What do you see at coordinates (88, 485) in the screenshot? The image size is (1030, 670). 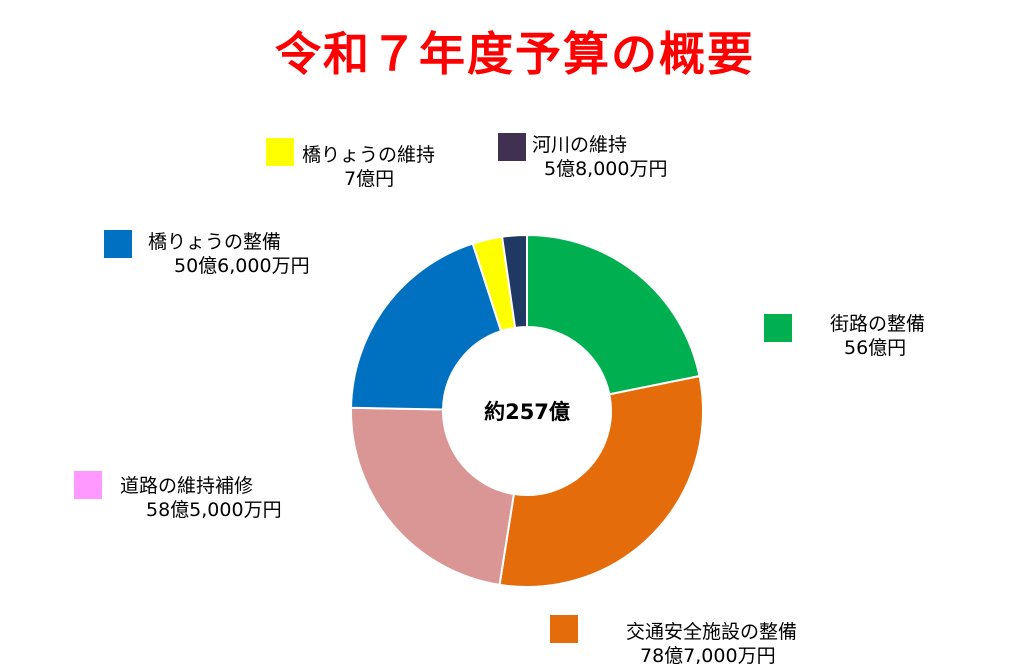 I see `legend-swatch-road-maintenance` at bounding box center [88, 485].